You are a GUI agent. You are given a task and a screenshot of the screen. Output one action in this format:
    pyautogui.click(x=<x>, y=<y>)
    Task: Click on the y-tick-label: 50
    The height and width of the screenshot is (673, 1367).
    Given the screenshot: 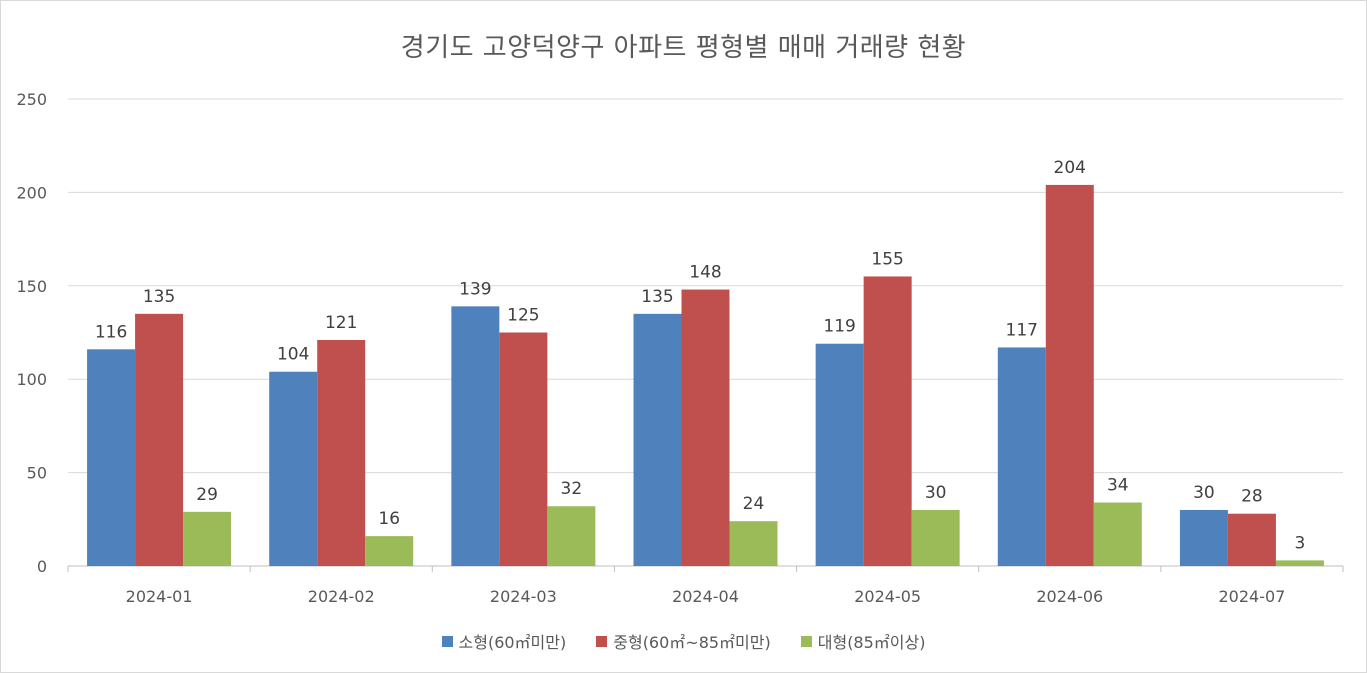 What is the action you would take?
    pyautogui.click(x=37, y=473)
    